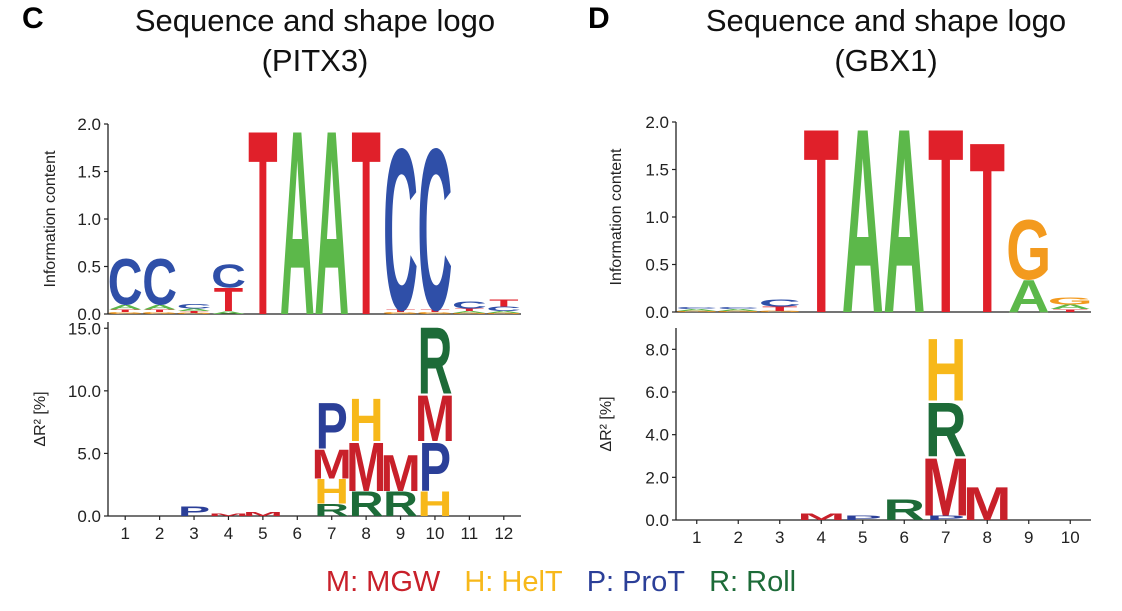  What do you see at coordinates (657, 477) in the screenshot?
I see `y-tick-label-shape: 2.0` at bounding box center [657, 477].